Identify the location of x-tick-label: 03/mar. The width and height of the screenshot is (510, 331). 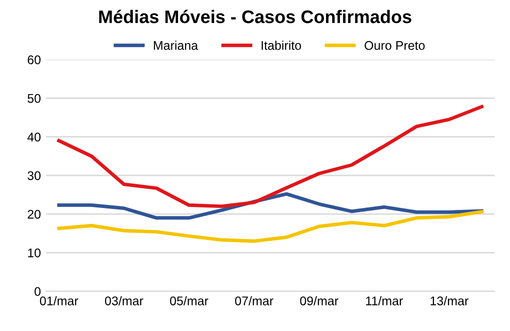
(124, 301).